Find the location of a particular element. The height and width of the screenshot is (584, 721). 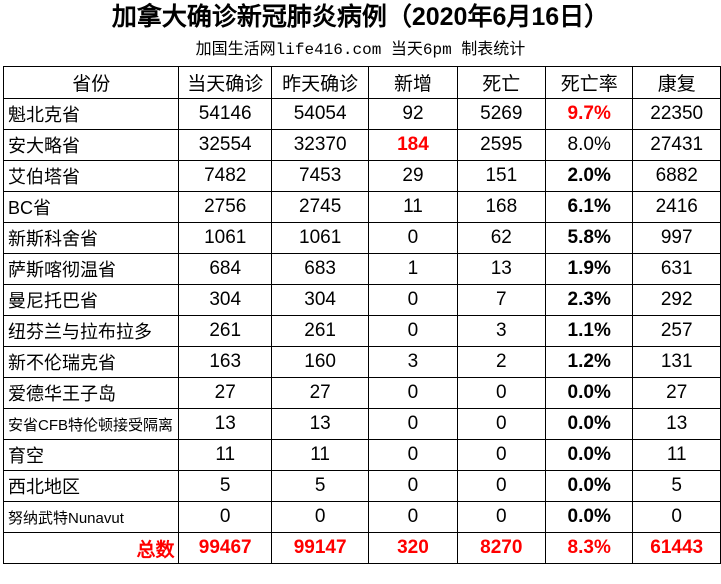

page-title: 加拿大确诊新冠肺炎病例（2020年6月16日） is located at coordinates (360, 17).